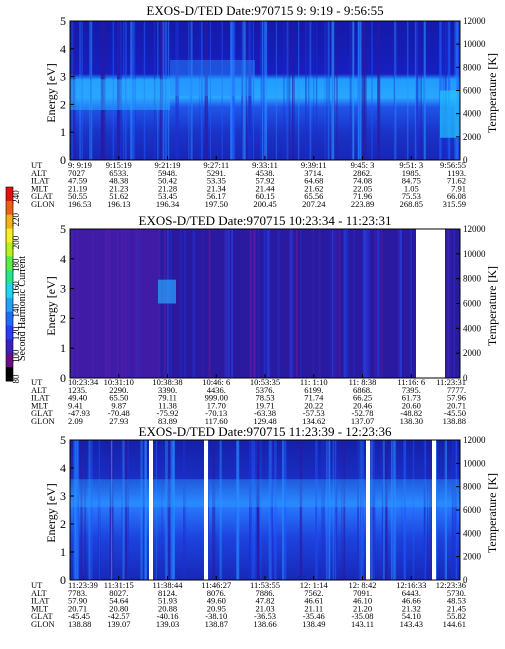 Image resolution: width=505 pixels, height=649 pixels. Describe the element at coordinates (368, 510) in the screenshot. I see `data-gap` at that location.